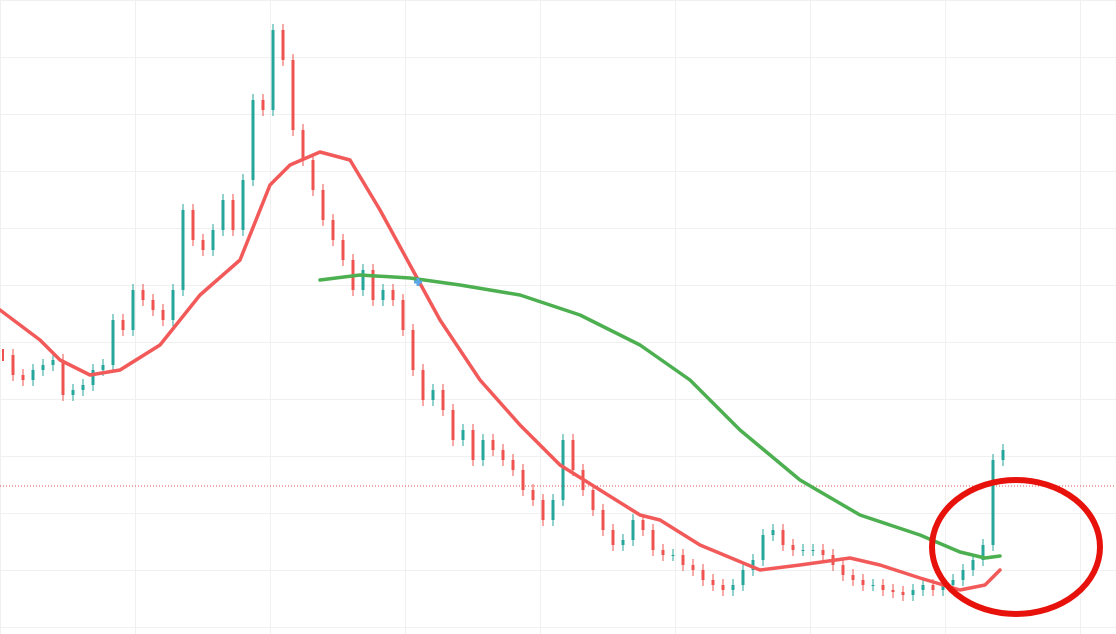 This screenshot has width=1116, height=634. I want to click on highlight-circle, so click(1016, 547).